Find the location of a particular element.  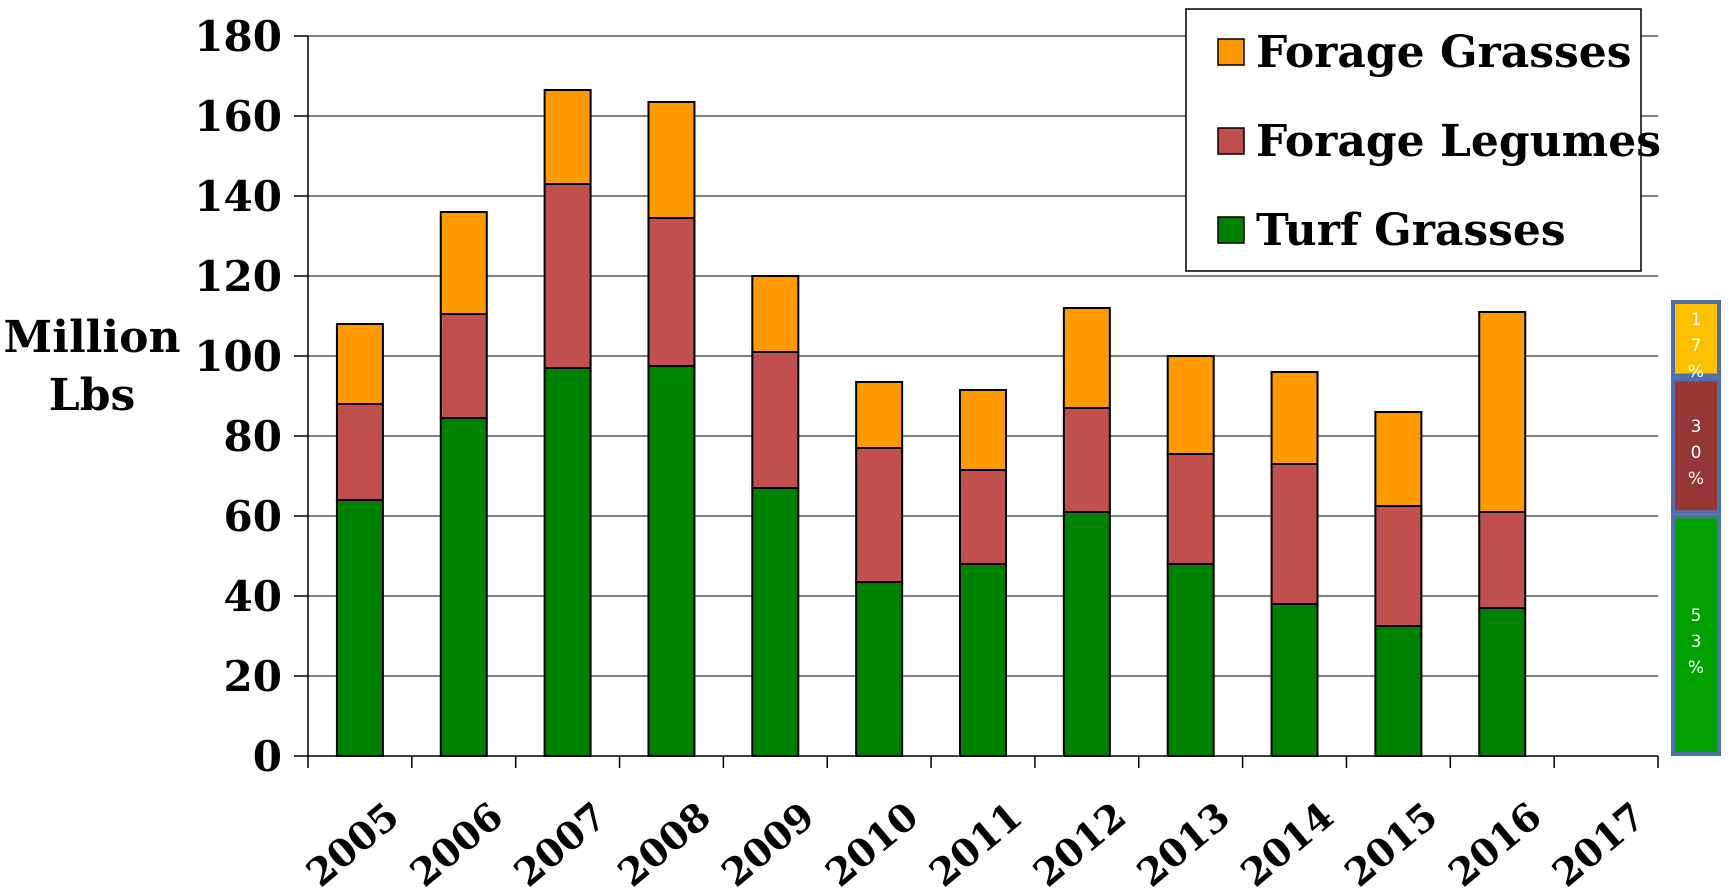

bar-2009-forage-grasses is located at coordinates (775, 314).